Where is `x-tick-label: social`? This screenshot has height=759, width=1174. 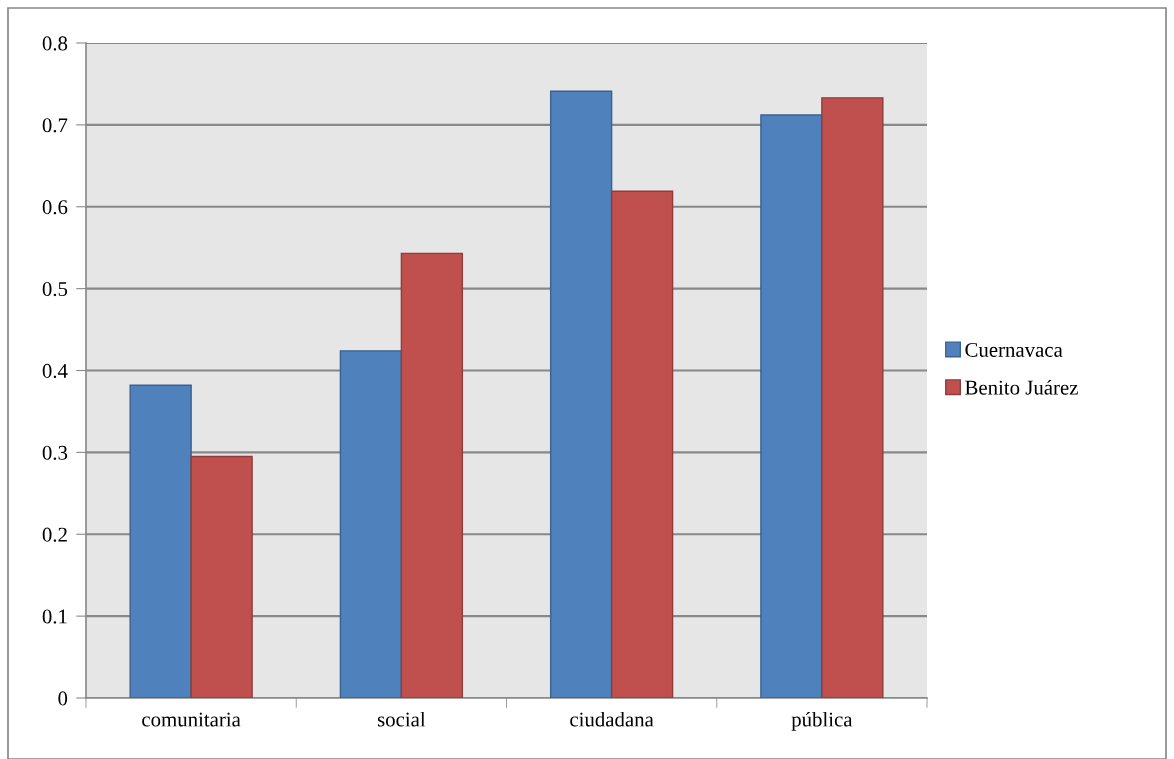
x-tick-label: social is located at coordinates (401, 719).